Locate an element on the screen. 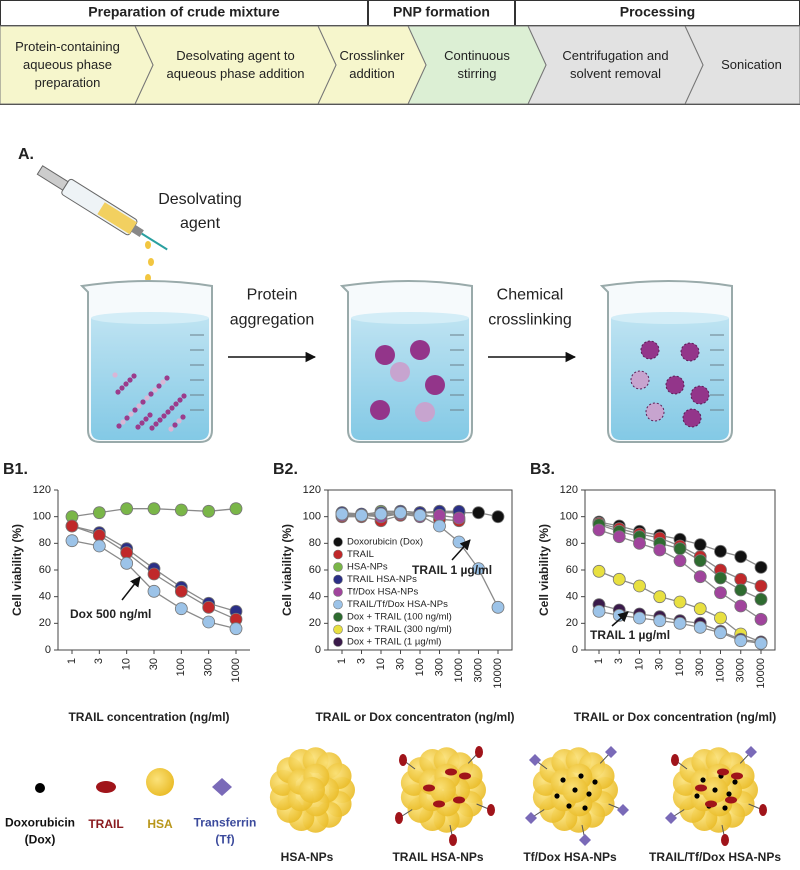 This screenshot has width=800, height=870. dox-icon is located at coordinates (40, 788).